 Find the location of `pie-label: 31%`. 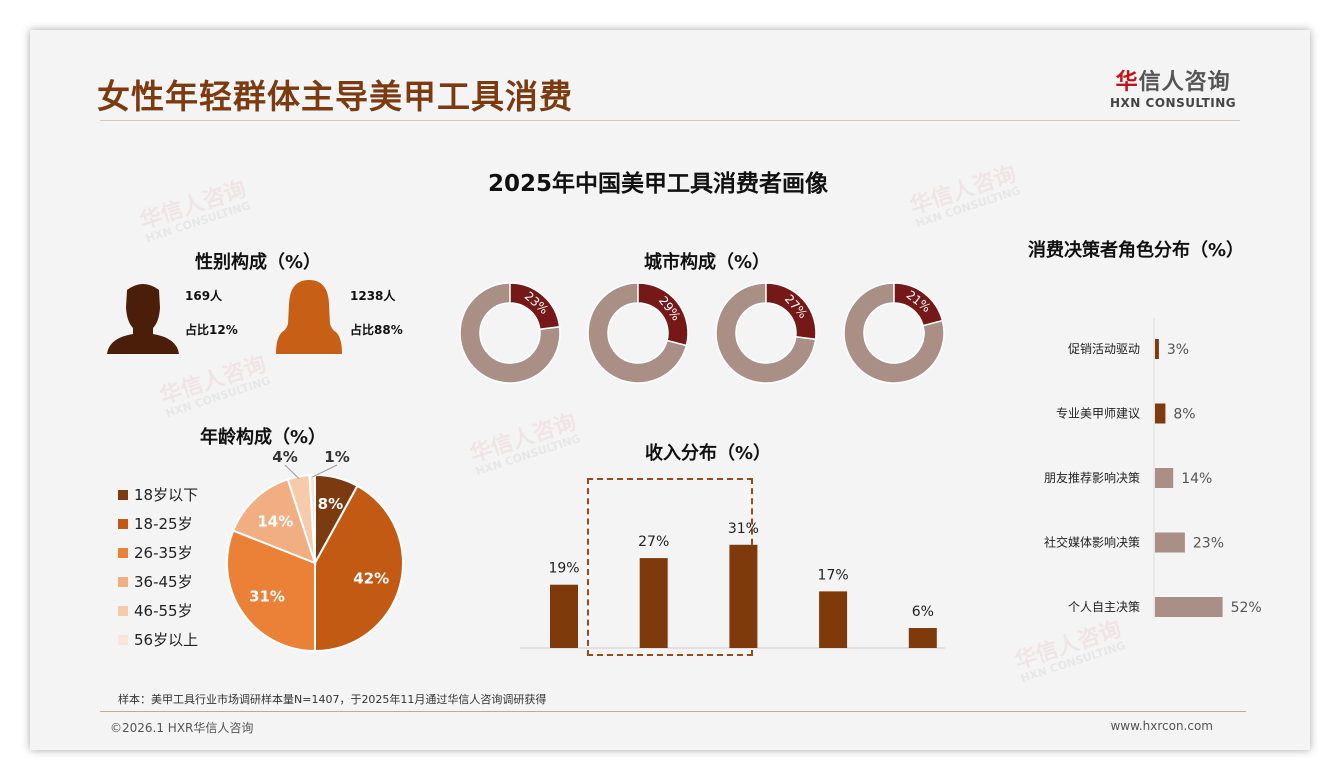

pie-label: 31% is located at coordinates (267, 597).